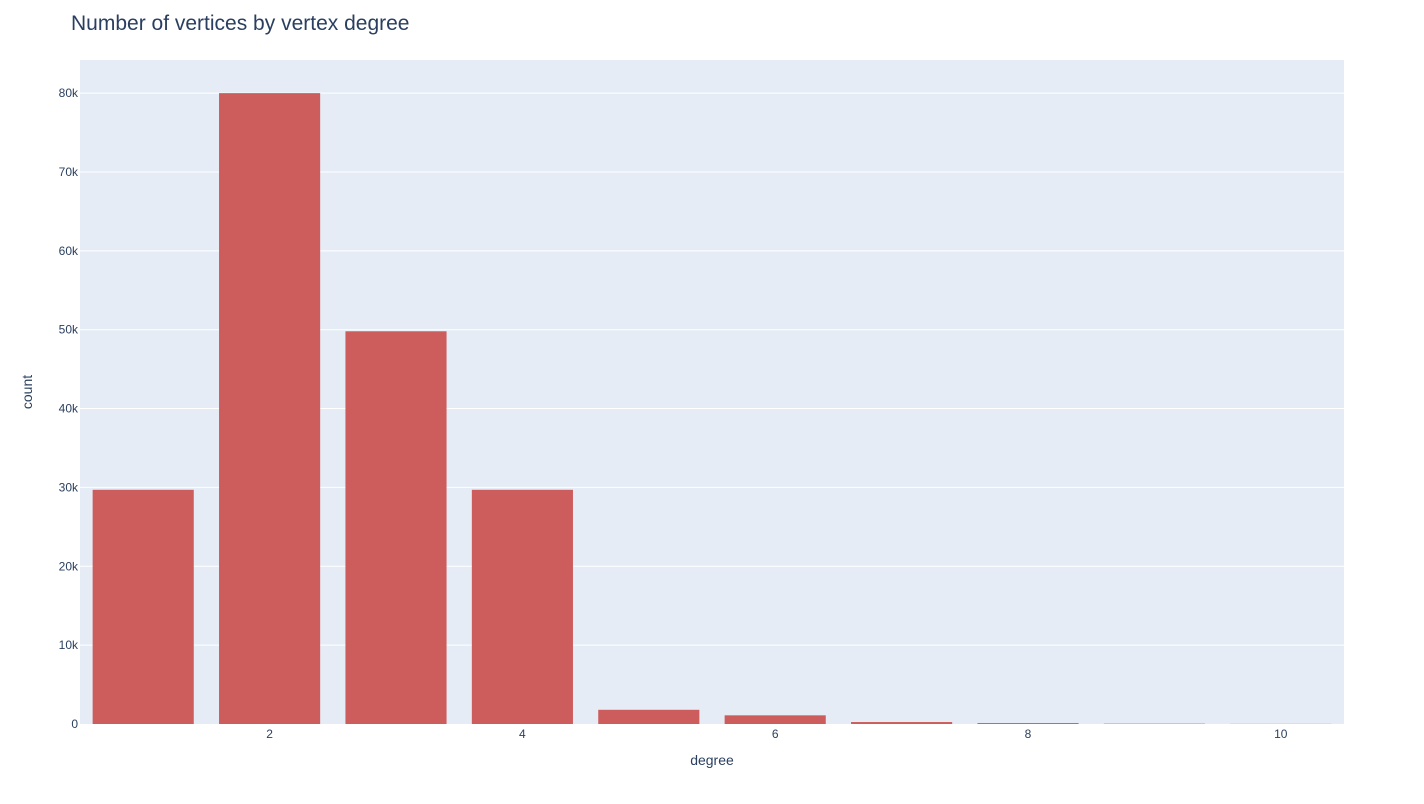  I want to click on y-axis-ticks: 0 10k 20k 30k 40k 50k 60k 70k 80k, so click(69, 408).